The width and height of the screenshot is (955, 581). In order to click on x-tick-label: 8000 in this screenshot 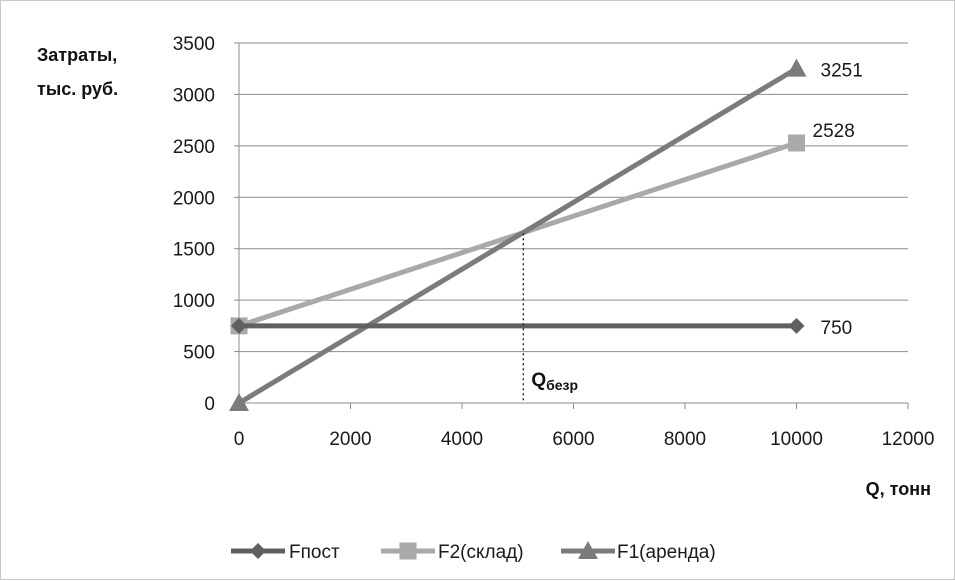, I will do `click(685, 439)`.